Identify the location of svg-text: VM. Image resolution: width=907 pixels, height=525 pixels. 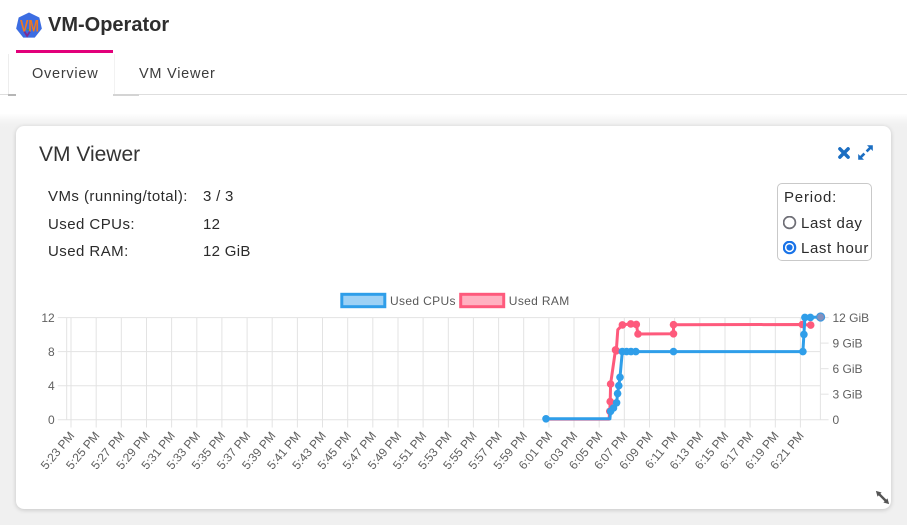
(29, 26).